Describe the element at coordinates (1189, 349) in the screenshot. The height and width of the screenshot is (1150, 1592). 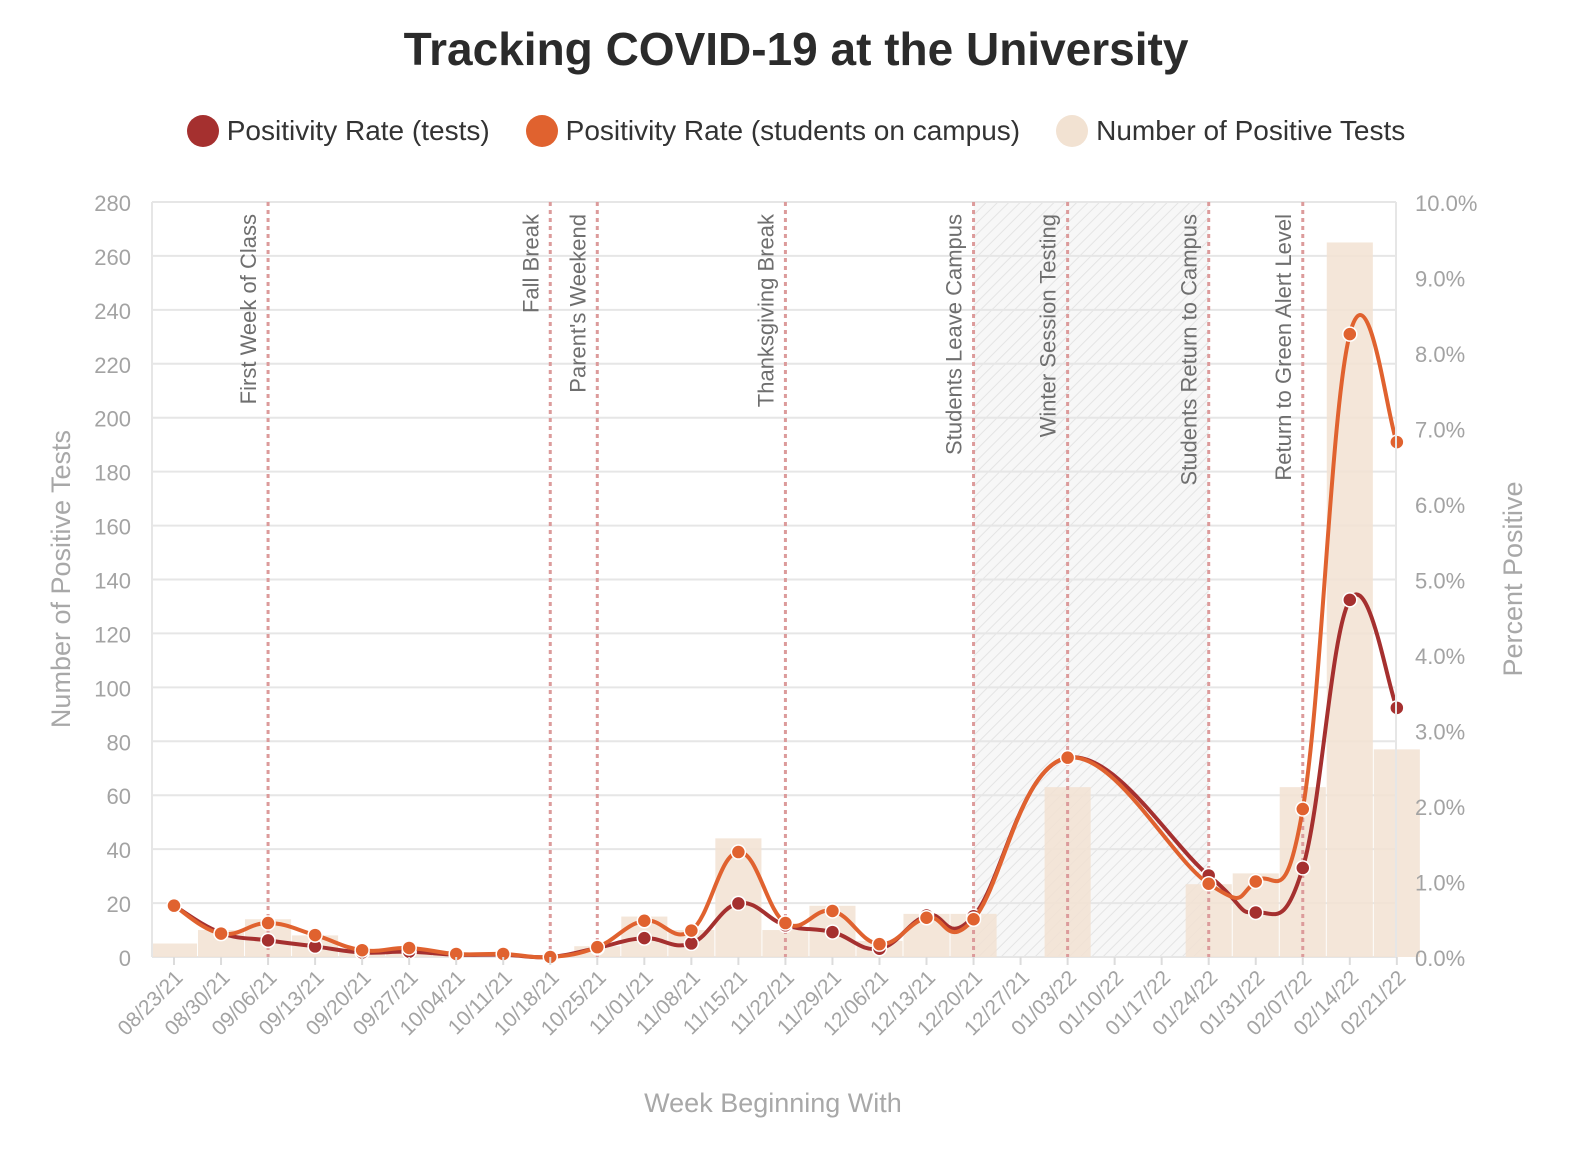
I see `event-label: Students Return to Campus` at that location.